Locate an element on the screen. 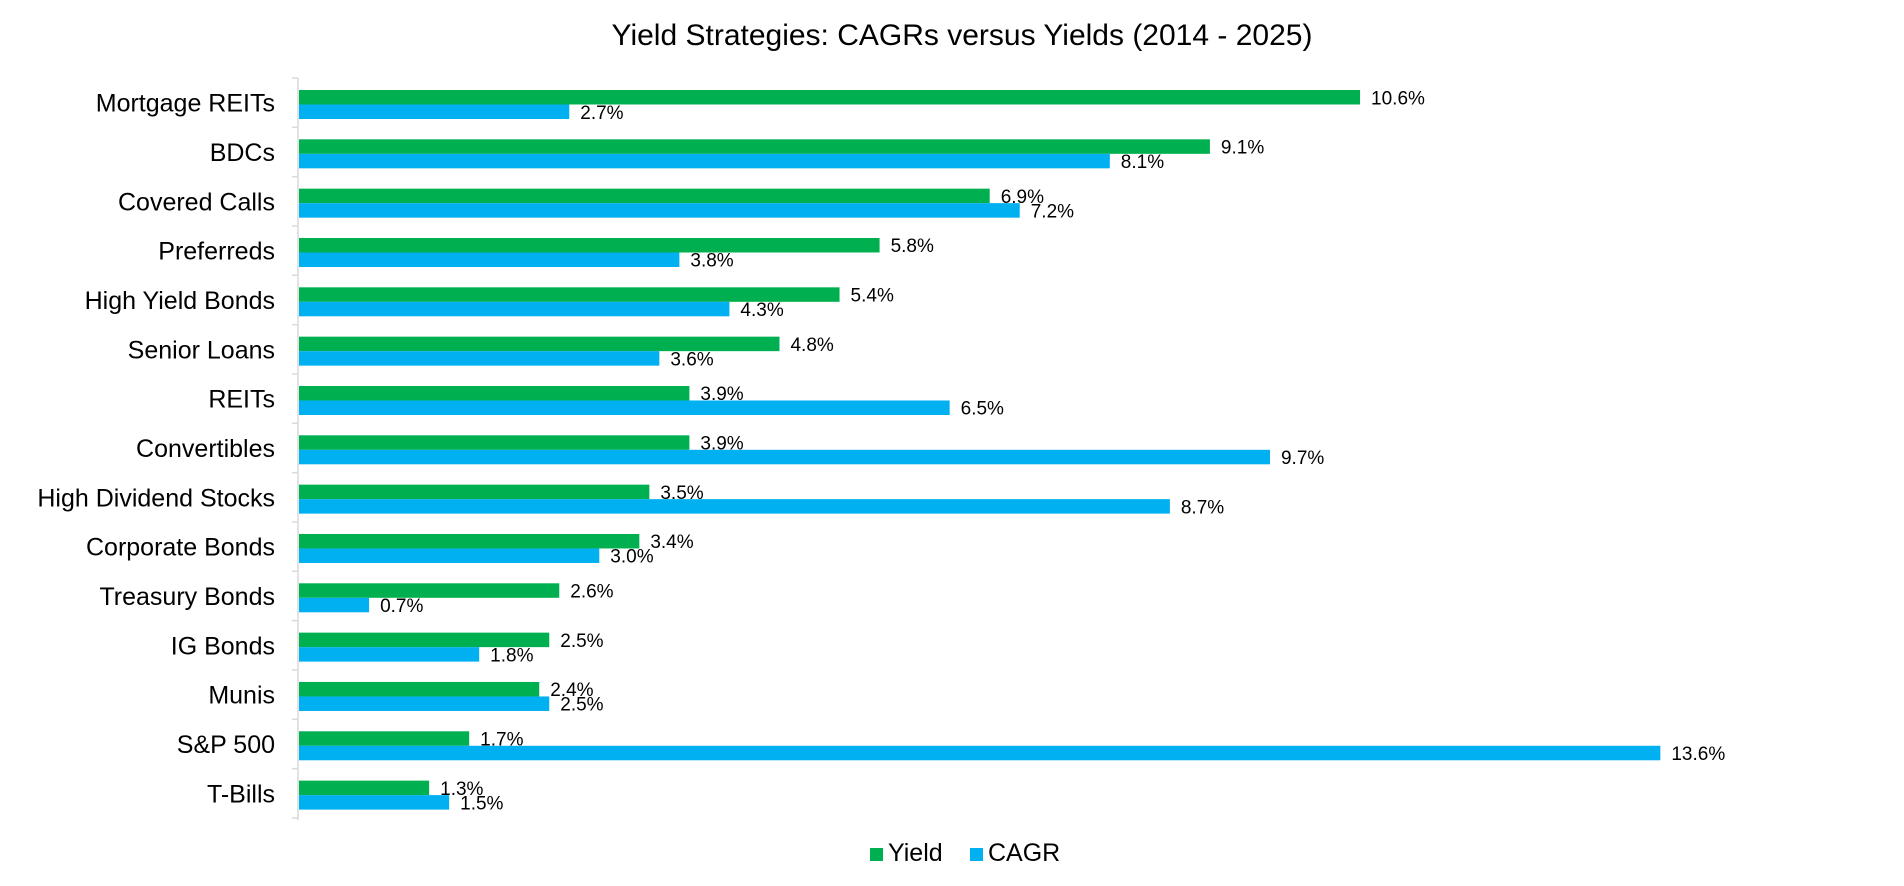  category-label-covered-calls: Covered Calls is located at coordinates (196, 202).